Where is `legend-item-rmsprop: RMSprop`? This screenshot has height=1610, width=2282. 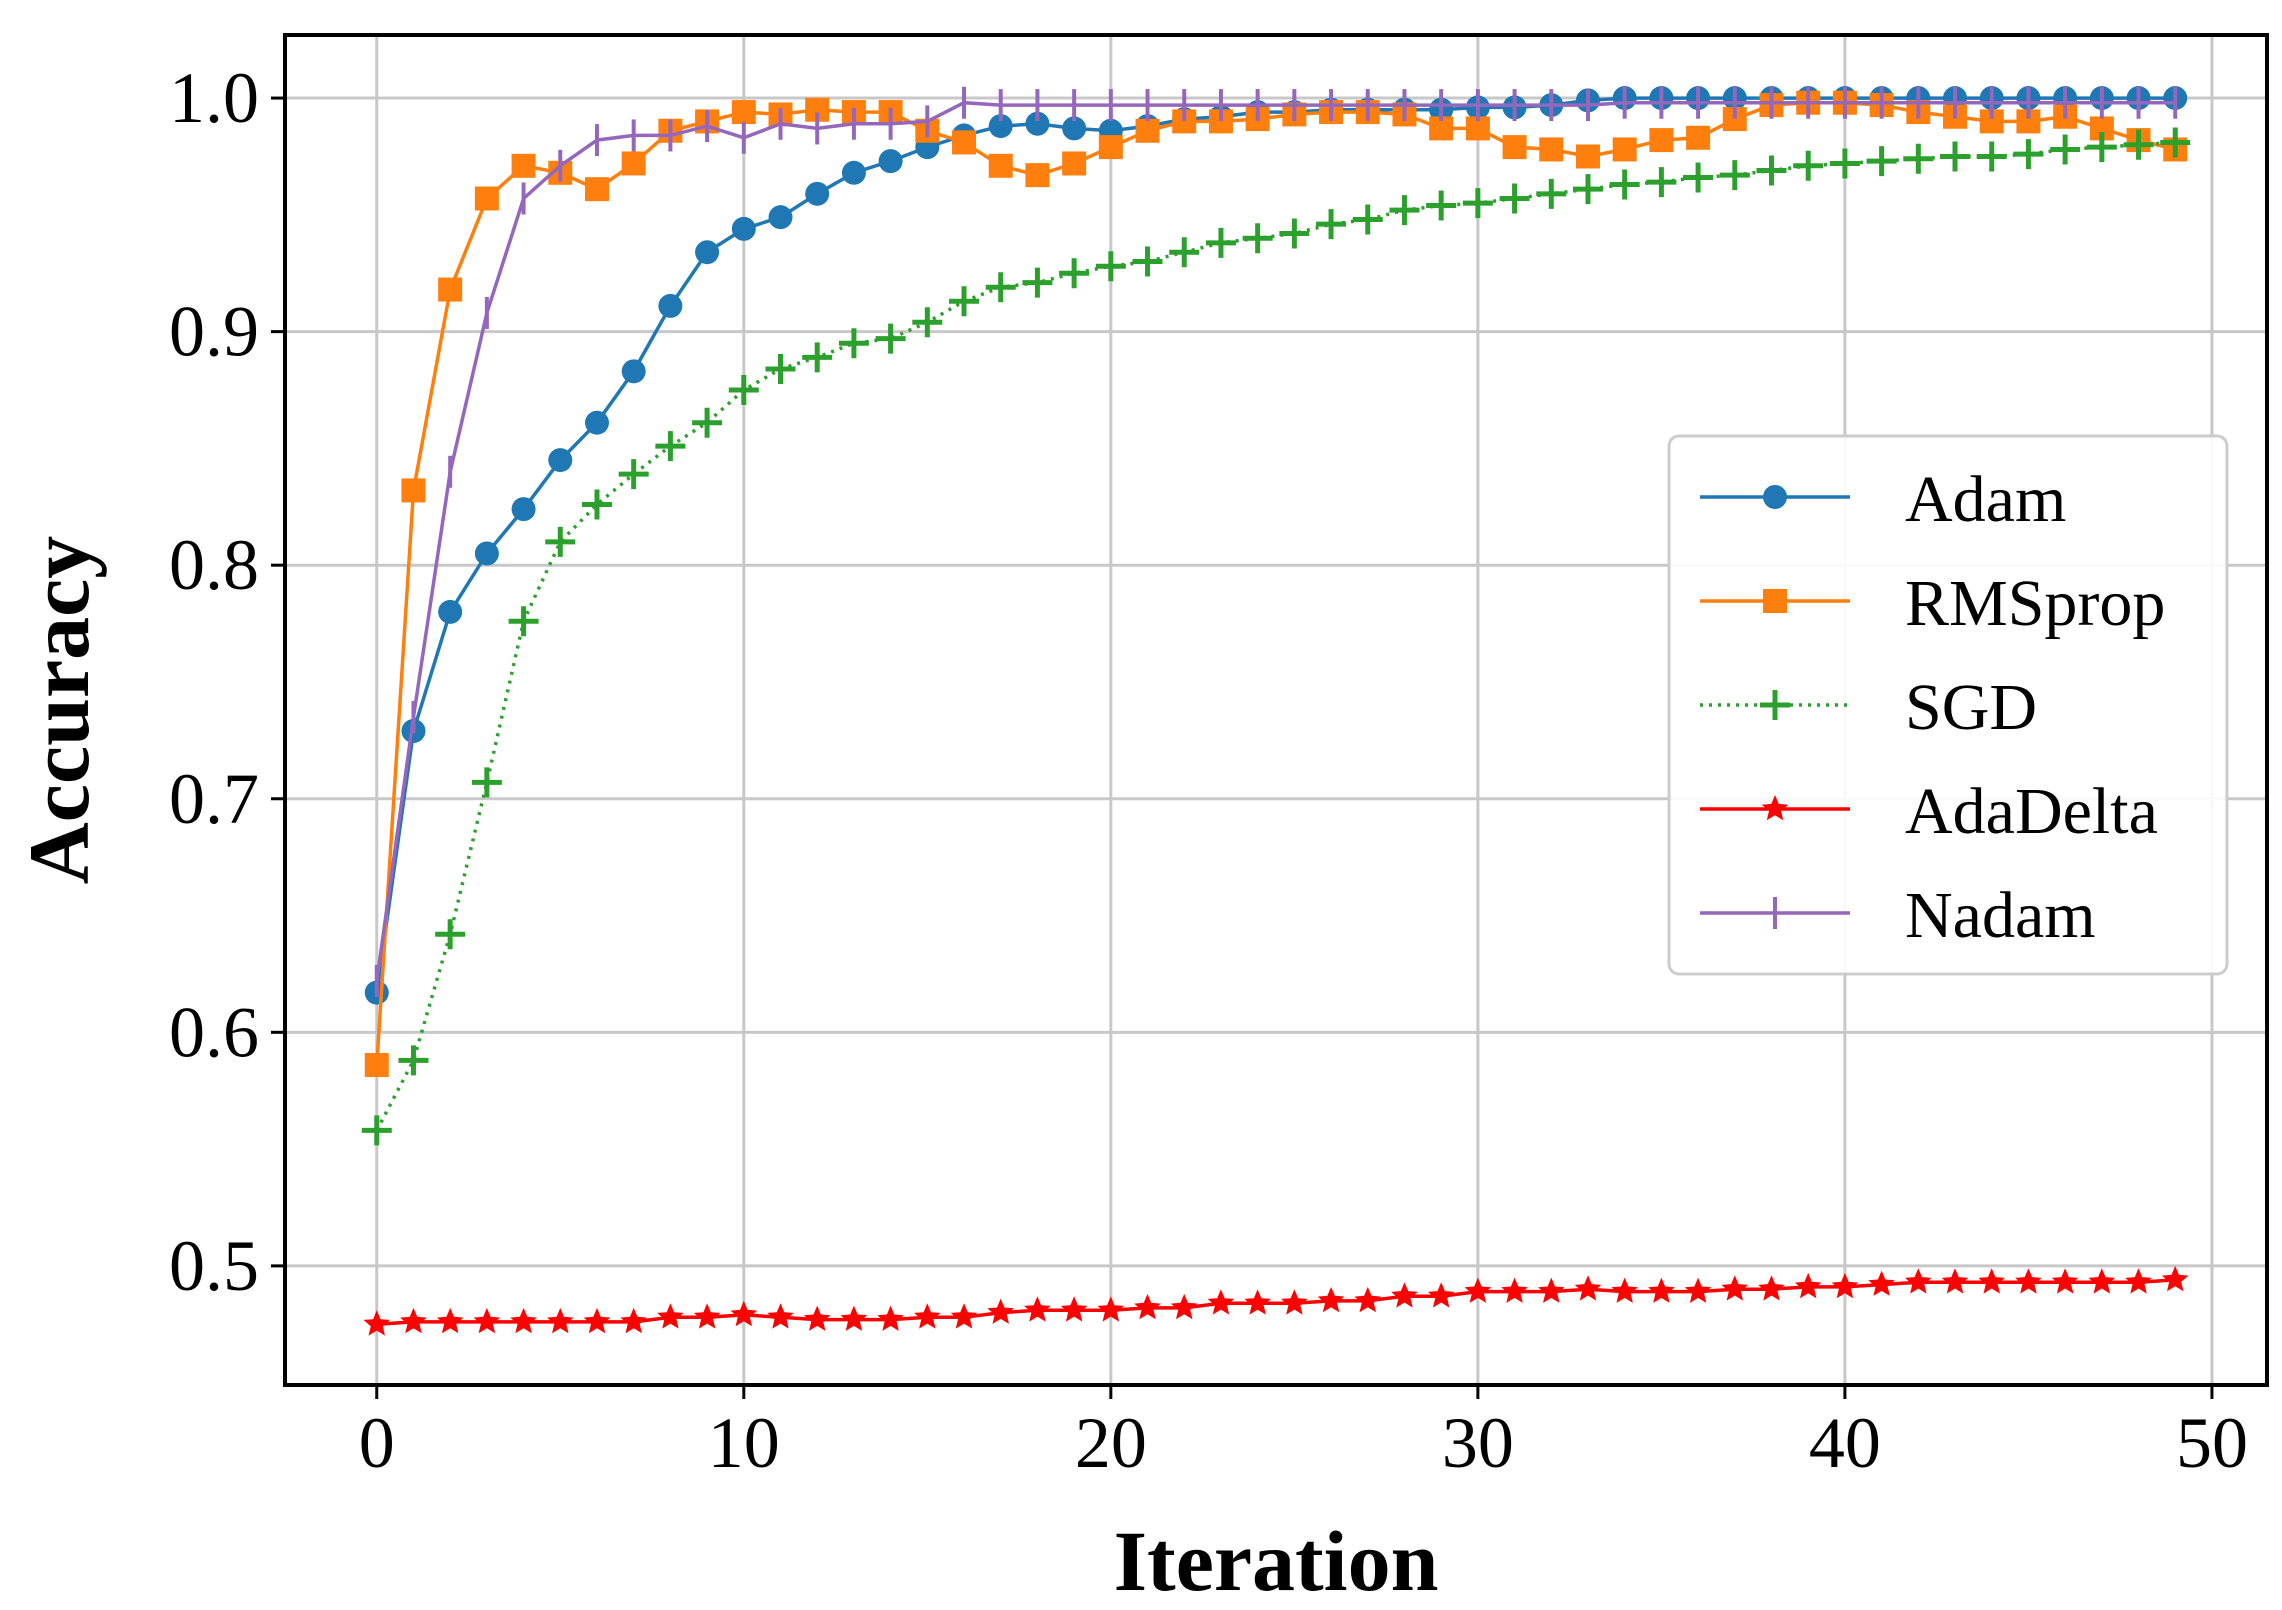 legend-item-rmsprop: RMSprop is located at coordinates (1932, 603).